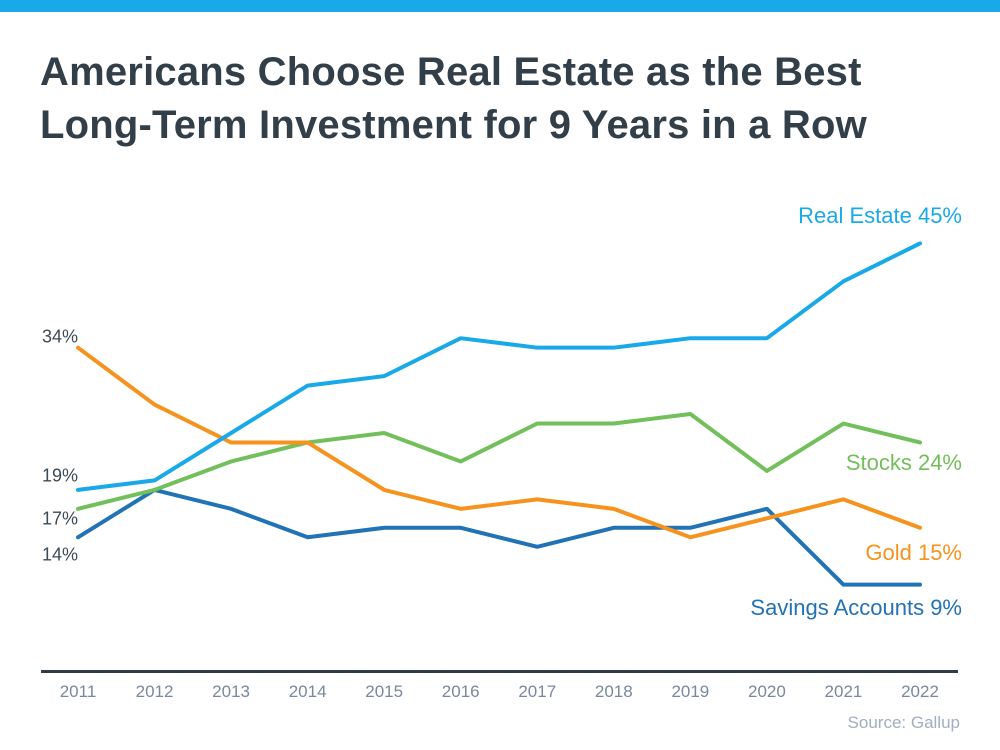  Describe the element at coordinates (500, 6) in the screenshot. I see `top-accent-bar` at that location.